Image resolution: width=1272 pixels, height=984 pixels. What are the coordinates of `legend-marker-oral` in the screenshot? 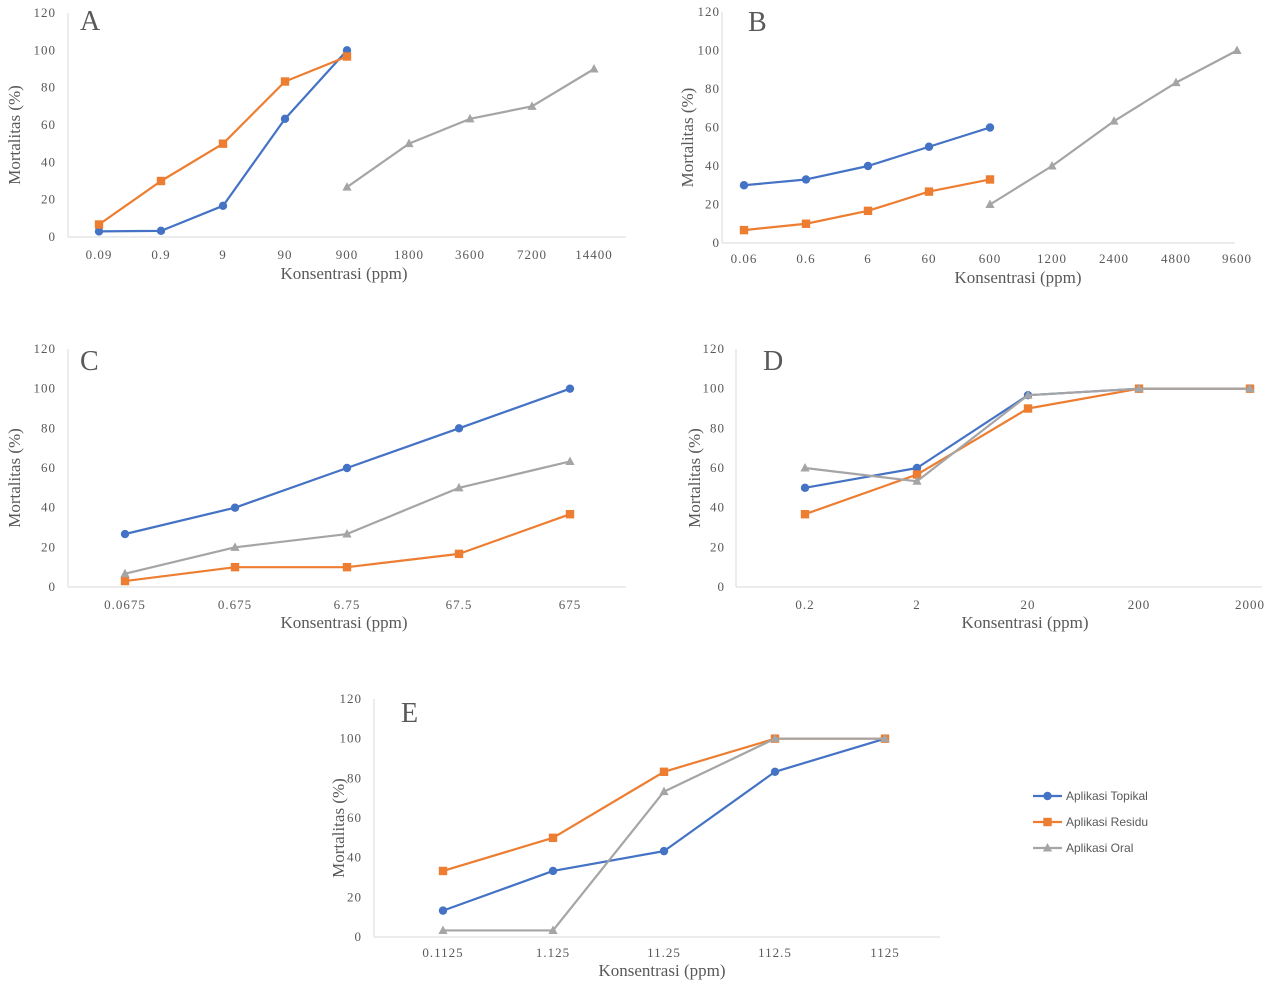 It's located at (1047, 847).